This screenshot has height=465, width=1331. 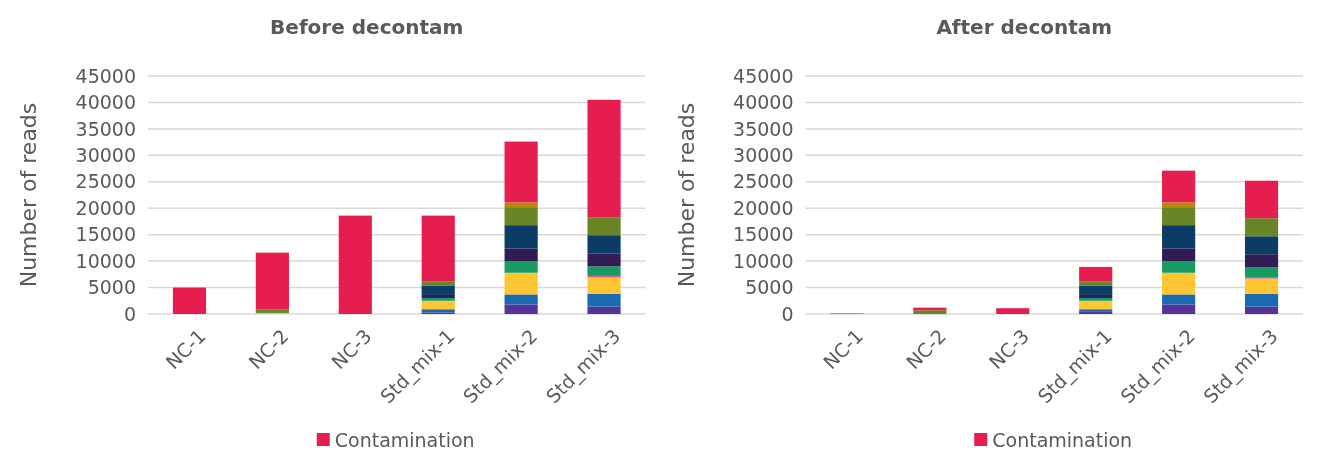 I want to click on chart-title: After decontam, so click(x=1024, y=27).